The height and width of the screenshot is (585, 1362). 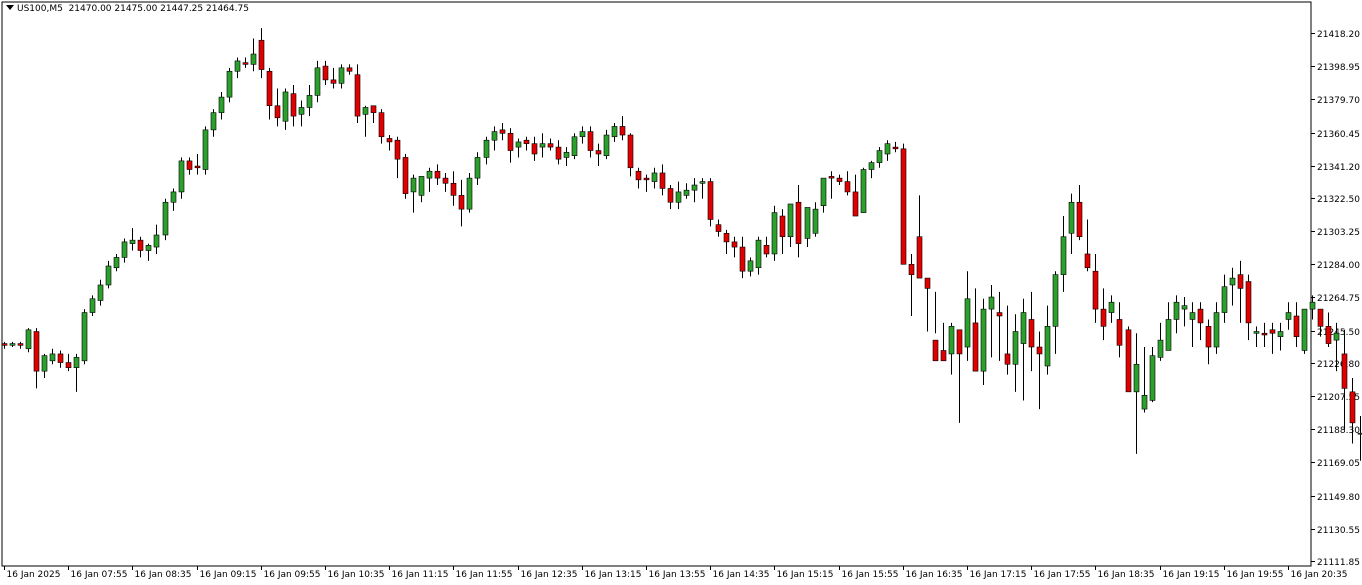 What do you see at coordinates (870, 575) in the screenshot?
I see `time-axis-label: 16 Jan 15:55` at bounding box center [870, 575].